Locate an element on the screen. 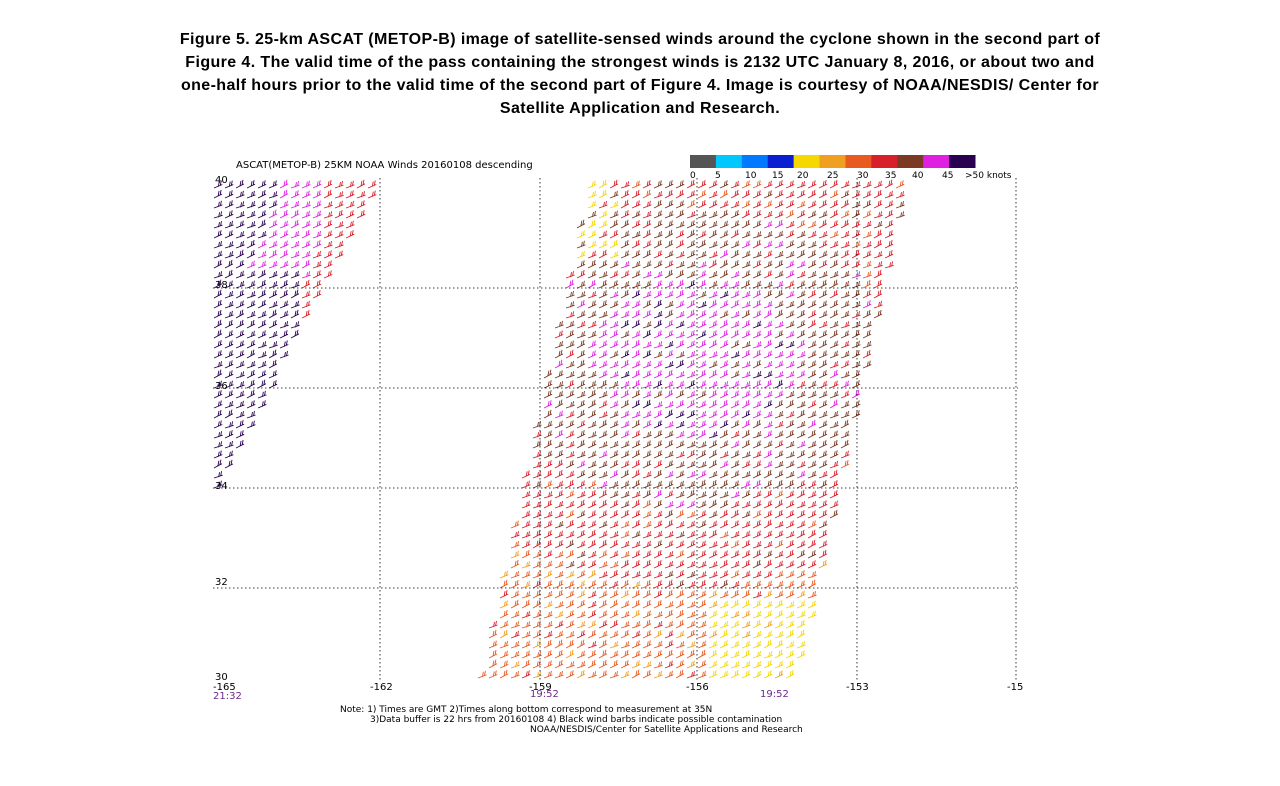 The image size is (1280, 786). y-label: 32 is located at coordinates (221, 582).